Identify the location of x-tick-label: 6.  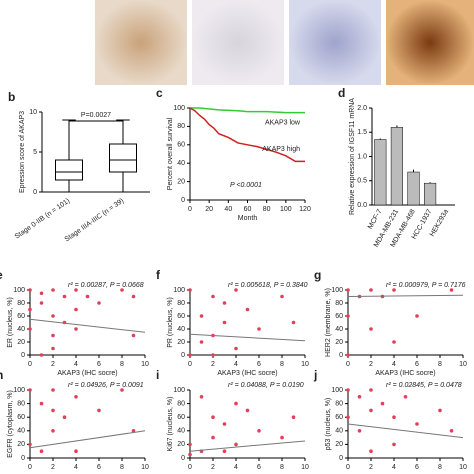
(259, 364).